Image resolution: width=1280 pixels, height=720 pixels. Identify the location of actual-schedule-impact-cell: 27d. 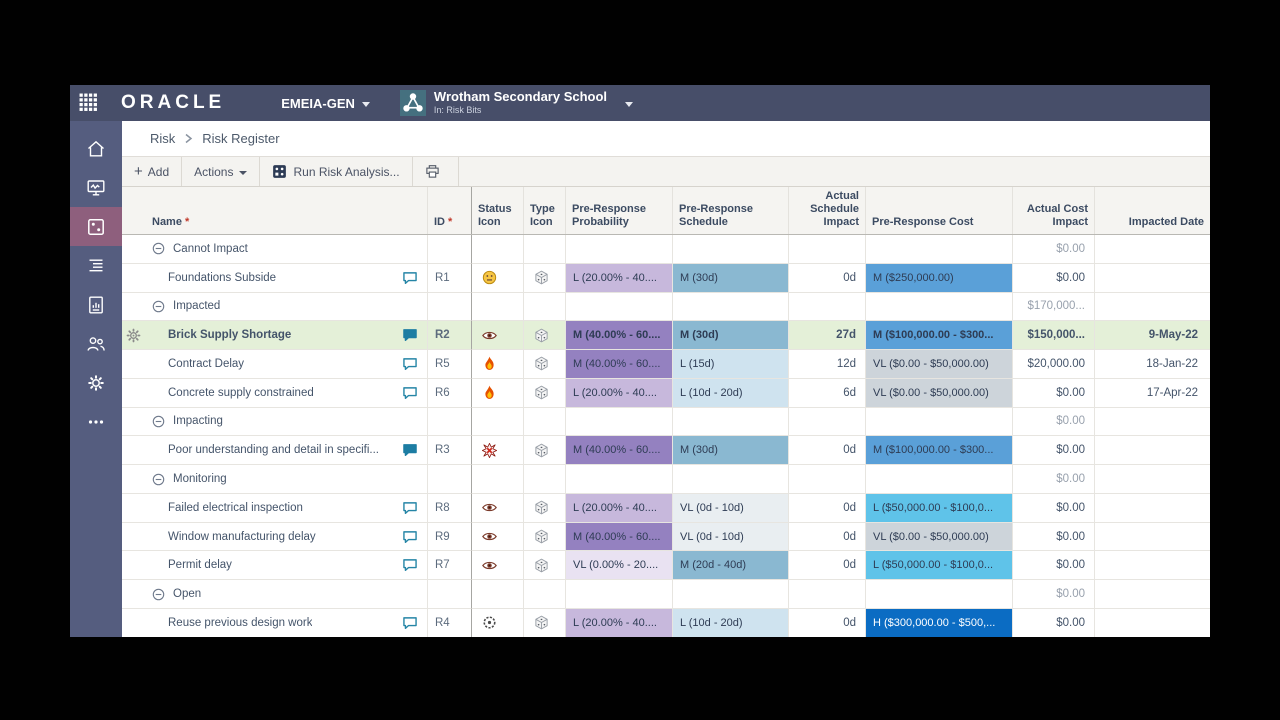
(827, 336).